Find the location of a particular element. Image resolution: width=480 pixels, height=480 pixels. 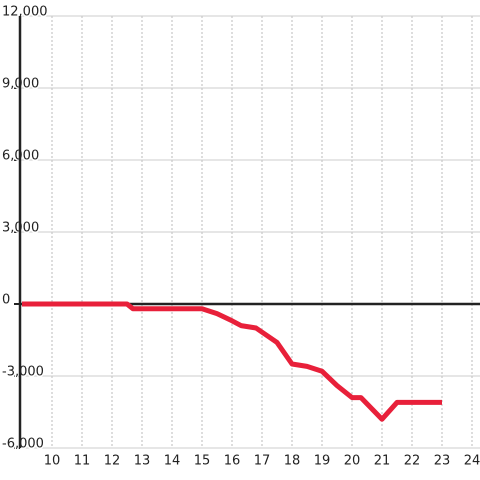

x-tick-label: 10 is located at coordinates (52, 461).